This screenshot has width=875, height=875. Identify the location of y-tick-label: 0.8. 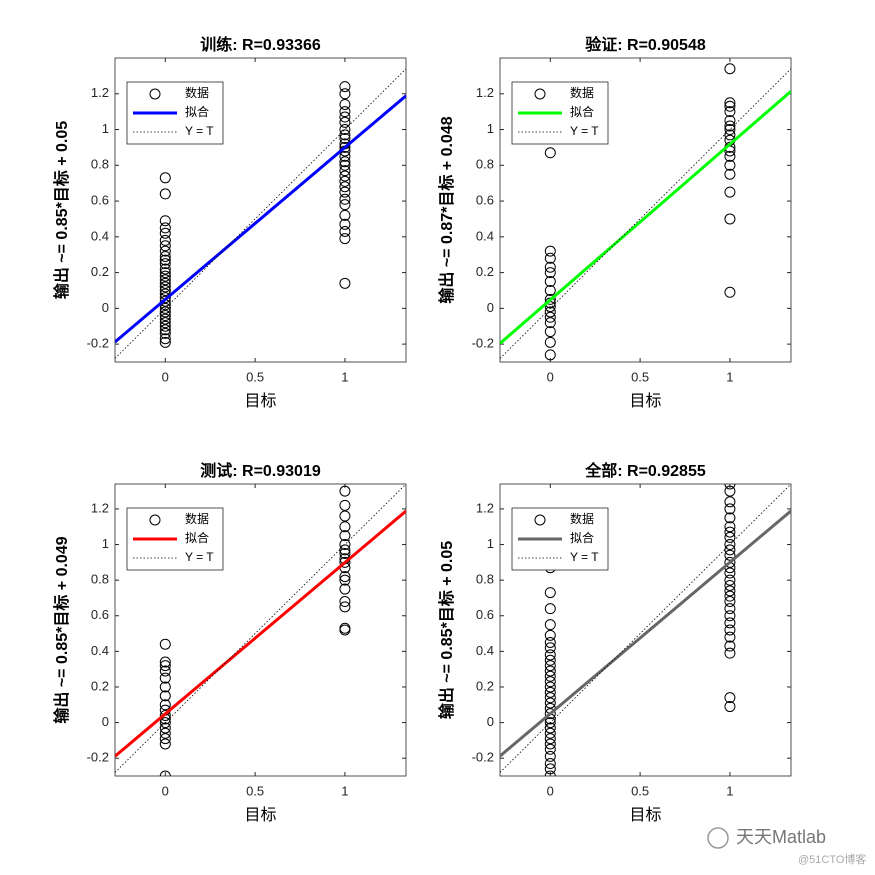
(100, 164).